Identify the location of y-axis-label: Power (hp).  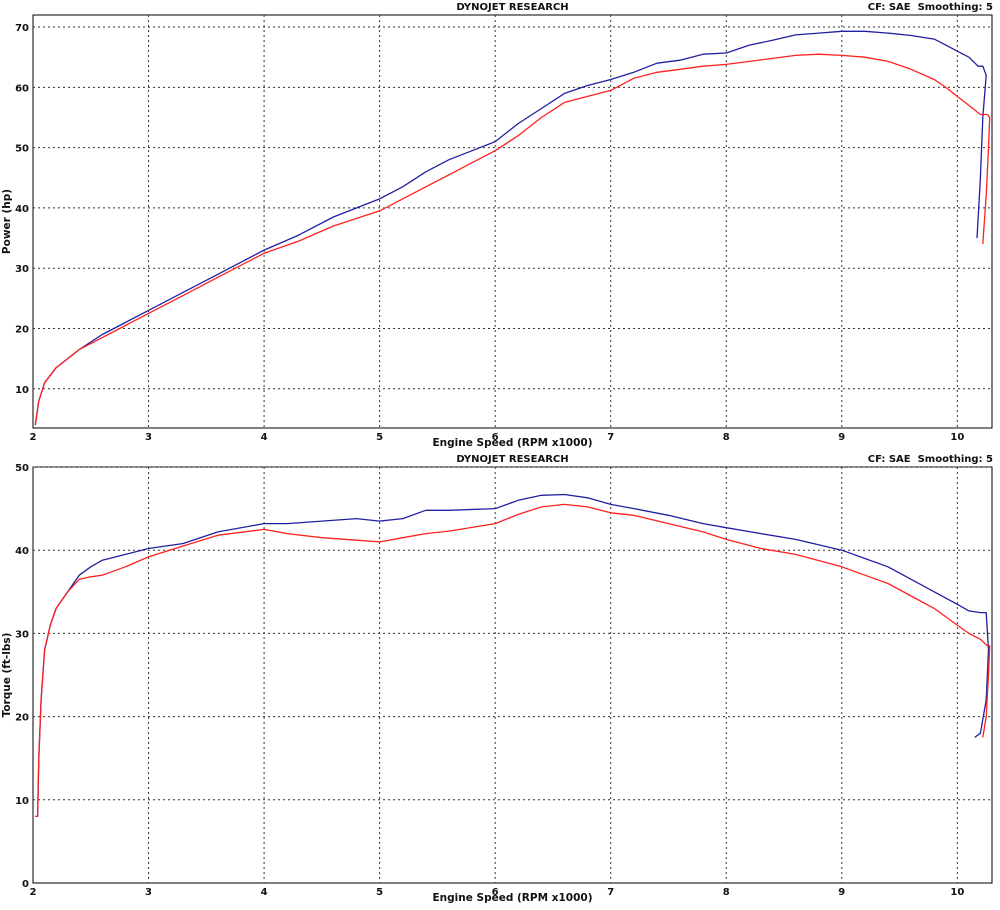
(7, 221).